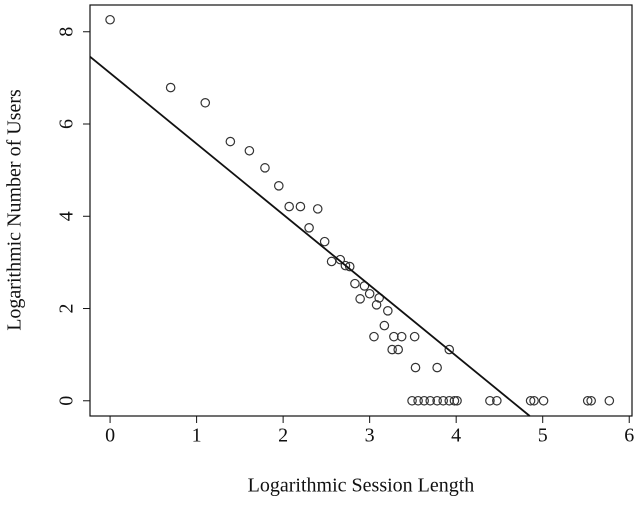 Image resolution: width=640 pixels, height=505 pixels. I want to click on y-tick-label: 0, so click(67, 401).